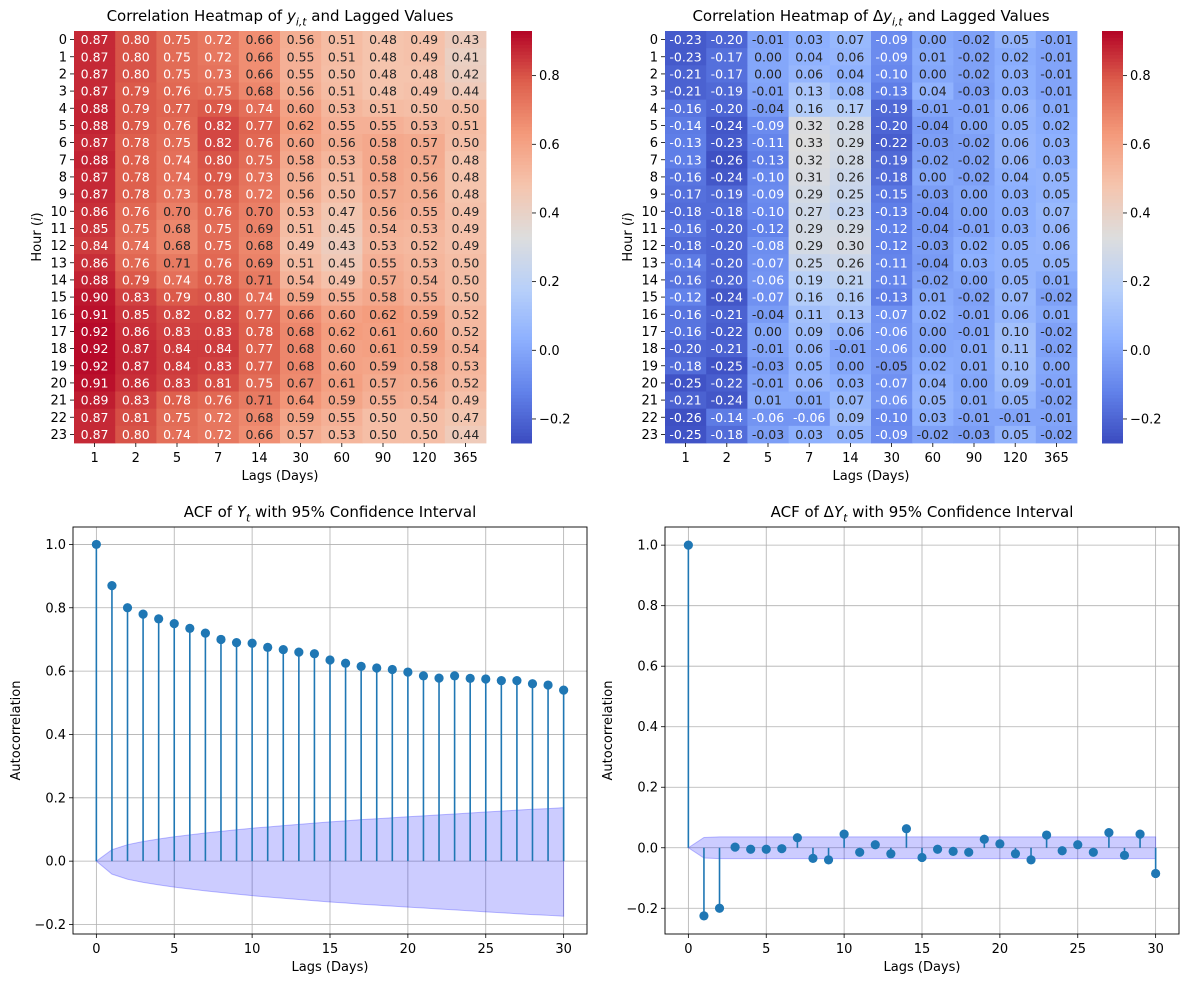 The image size is (1189, 989). I want to click on y-tick-label: 13, so click(649, 263).